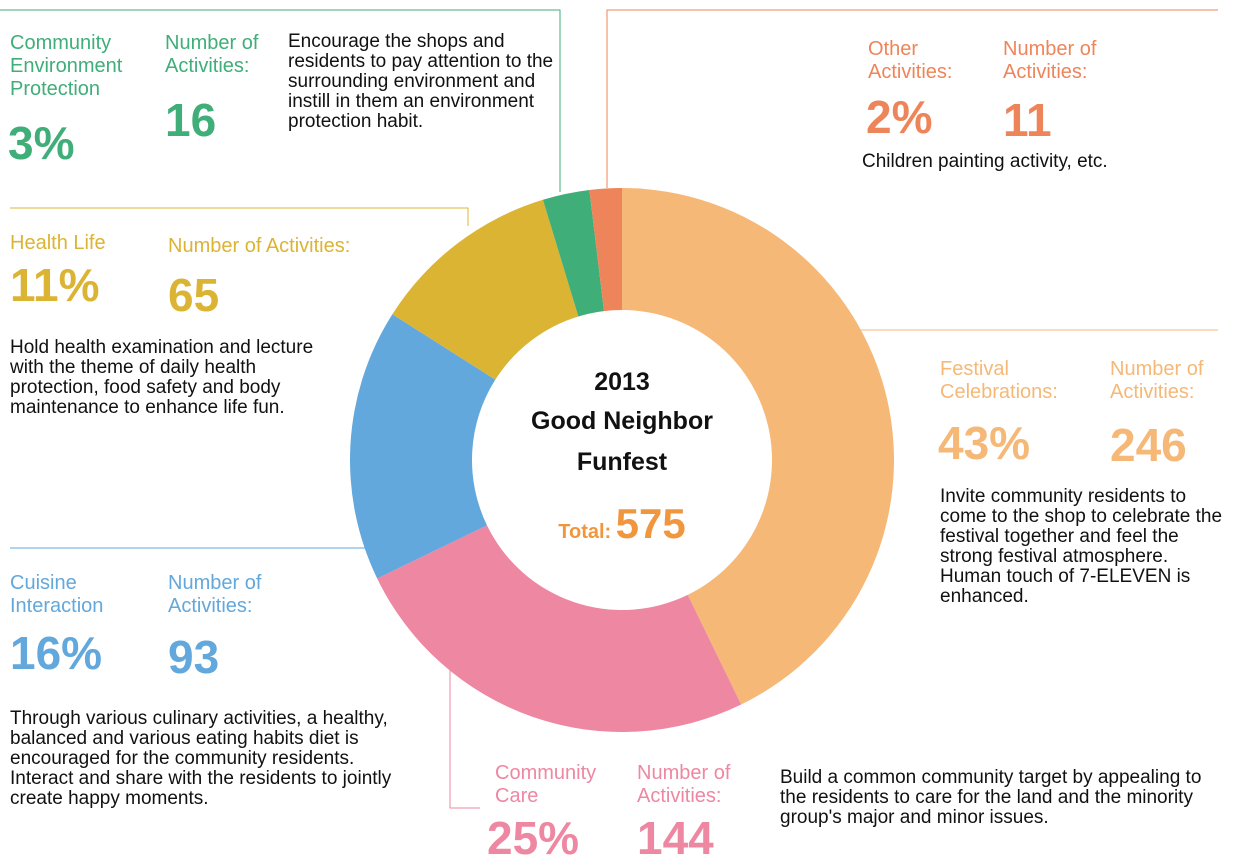 This screenshot has height=861, width=1236. I want to click on percent-label: 11%, so click(55, 285).